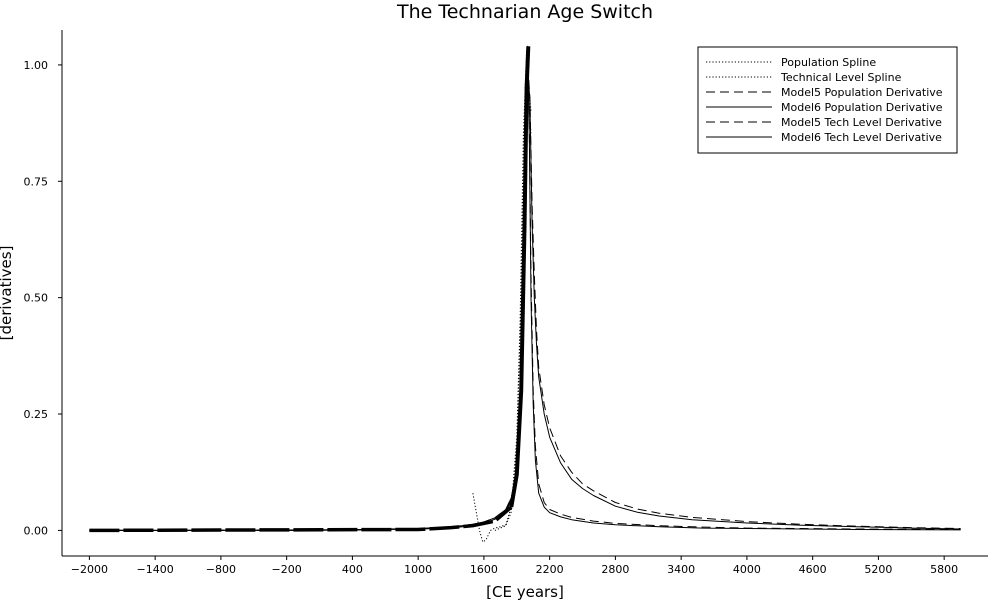 Image resolution: width=1000 pixels, height=600 pixels. What do you see at coordinates (615, 569) in the screenshot?
I see `x-tick-label: 2800` at bounding box center [615, 569].